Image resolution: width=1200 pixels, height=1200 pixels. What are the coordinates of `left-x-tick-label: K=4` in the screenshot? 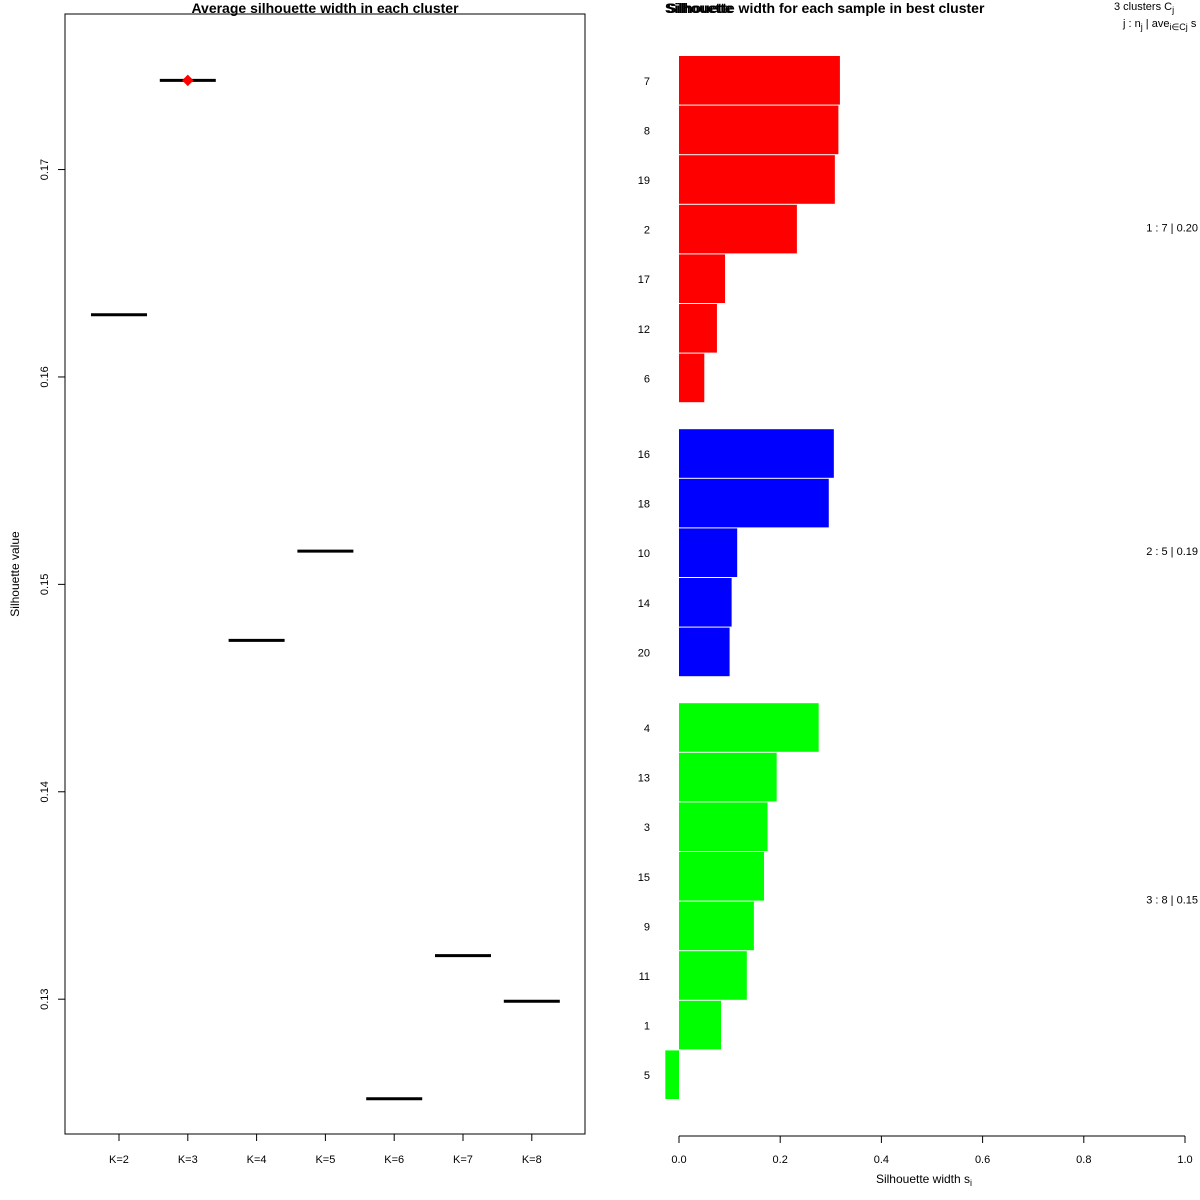 It's located at (257, 1160).